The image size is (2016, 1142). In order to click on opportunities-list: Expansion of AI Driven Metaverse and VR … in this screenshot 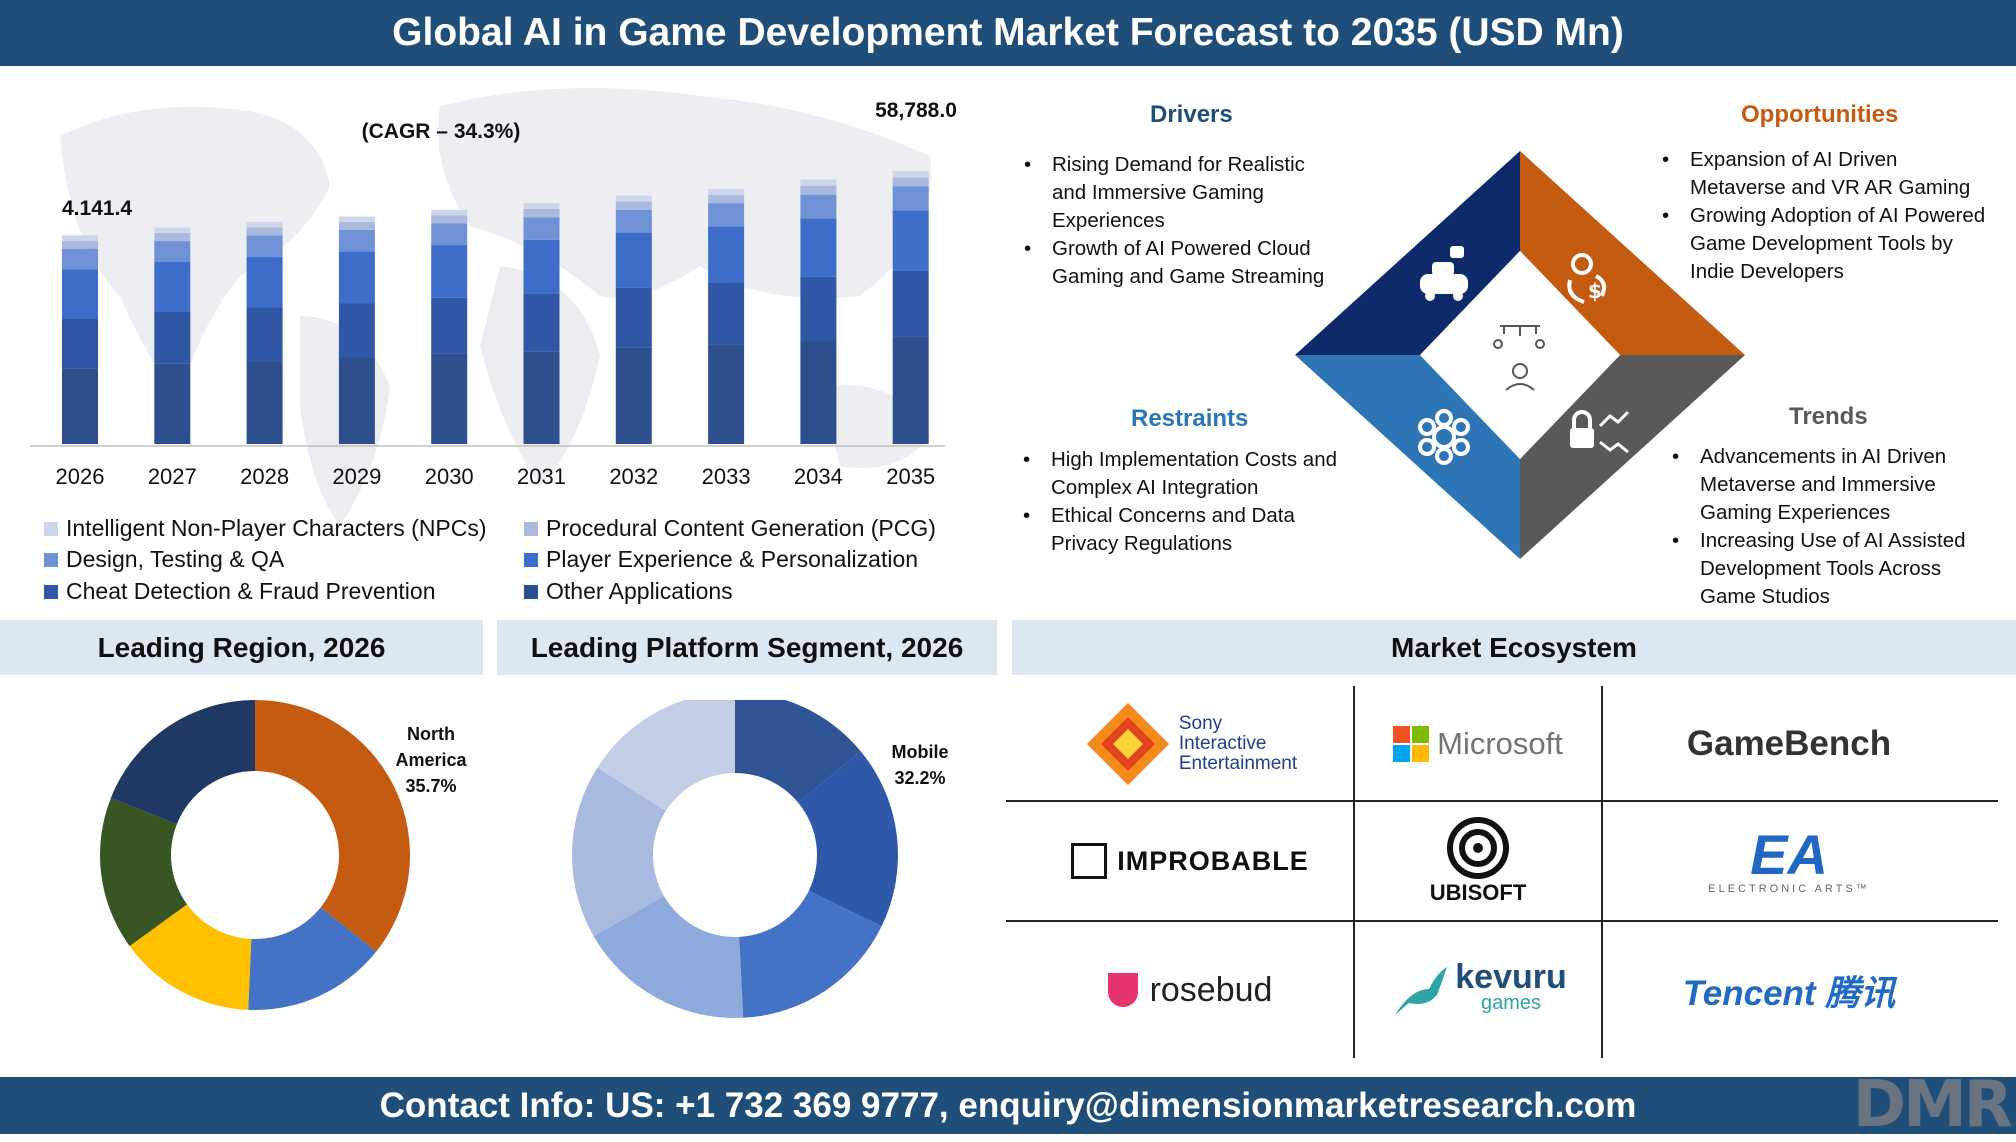, I will do `click(1825, 216)`.